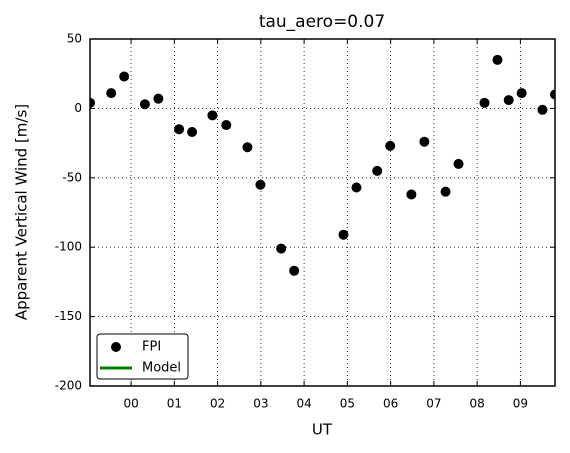 The width and height of the screenshot is (570, 453). Describe the element at coordinates (116, 347) in the screenshot. I see `legend-marker` at that location.